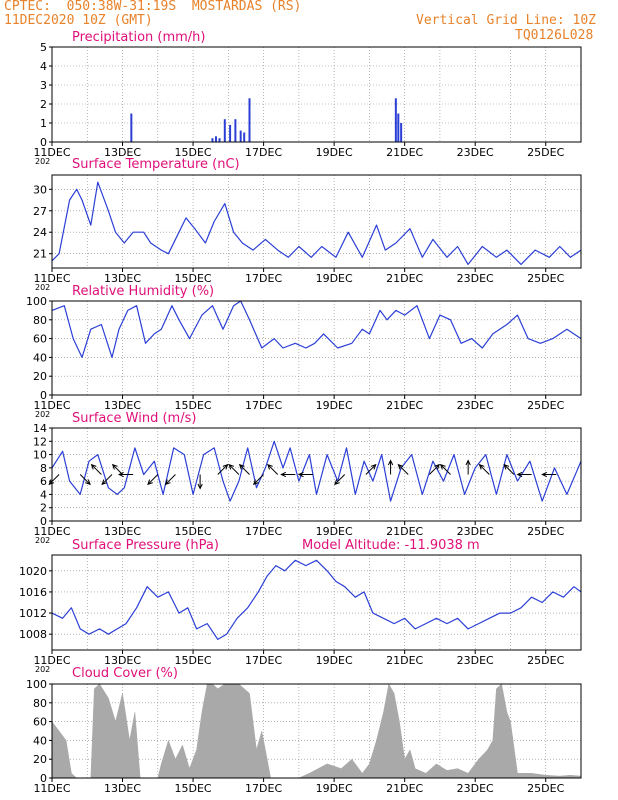 This screenshot has width=618, height=800. What do you see at coordinates (125, 673) in the screenshot?
I see `cloud-title: Cloud Cover (%)` at bounding box center [125, 673].